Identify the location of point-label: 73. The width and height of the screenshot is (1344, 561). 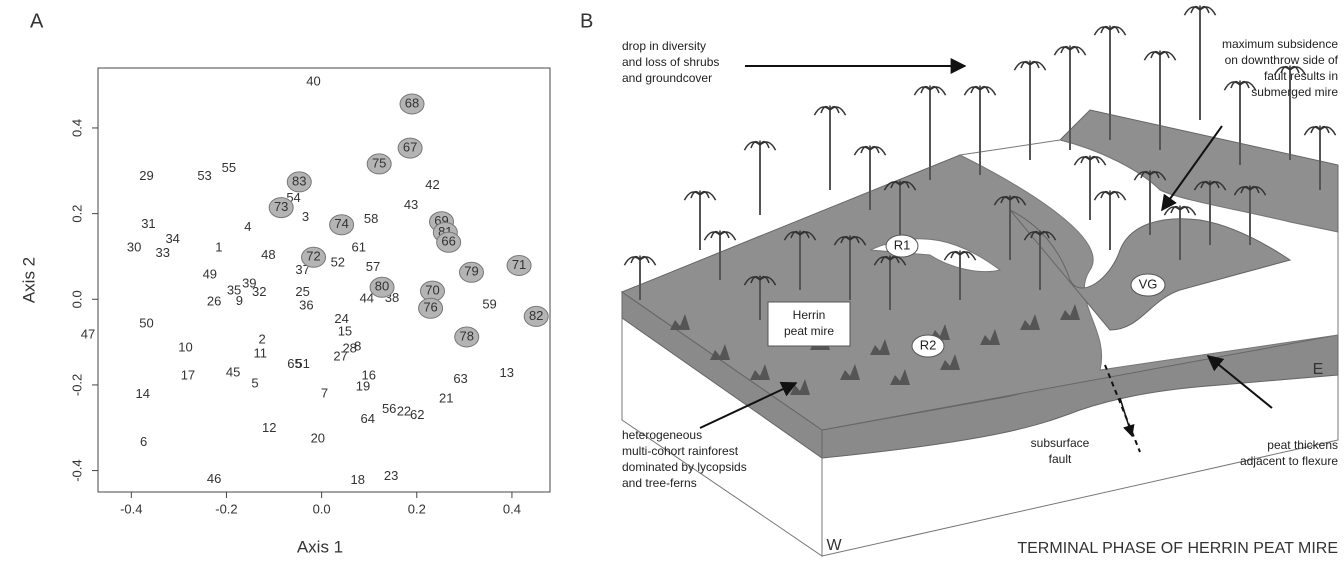
(281, 206).